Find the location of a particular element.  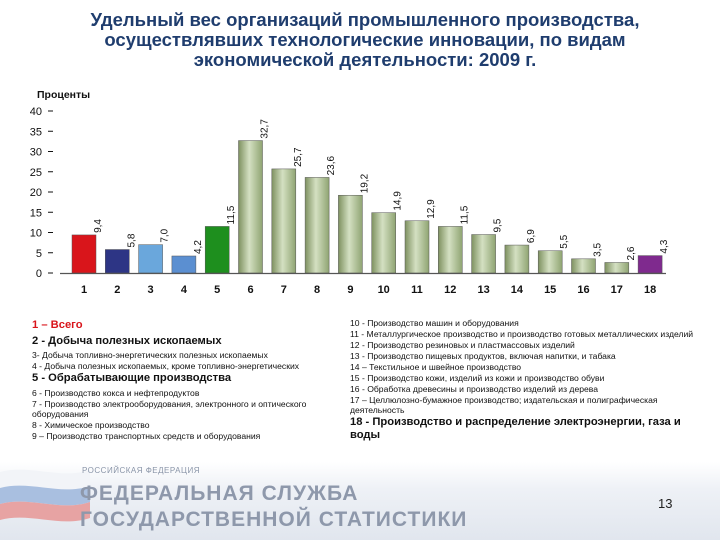

y-tick-label: 35 is located at coordinates (36, 132).